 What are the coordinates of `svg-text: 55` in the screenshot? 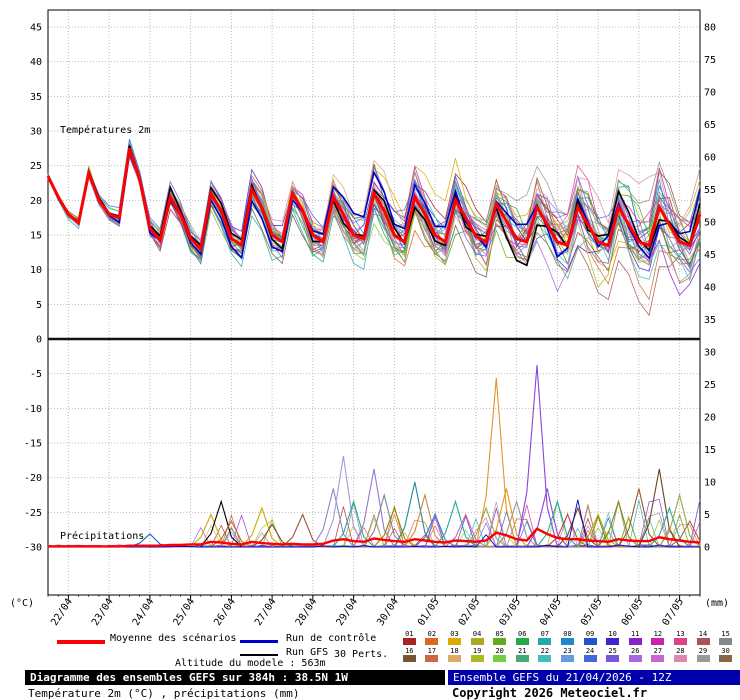 It's located at (710, 190).